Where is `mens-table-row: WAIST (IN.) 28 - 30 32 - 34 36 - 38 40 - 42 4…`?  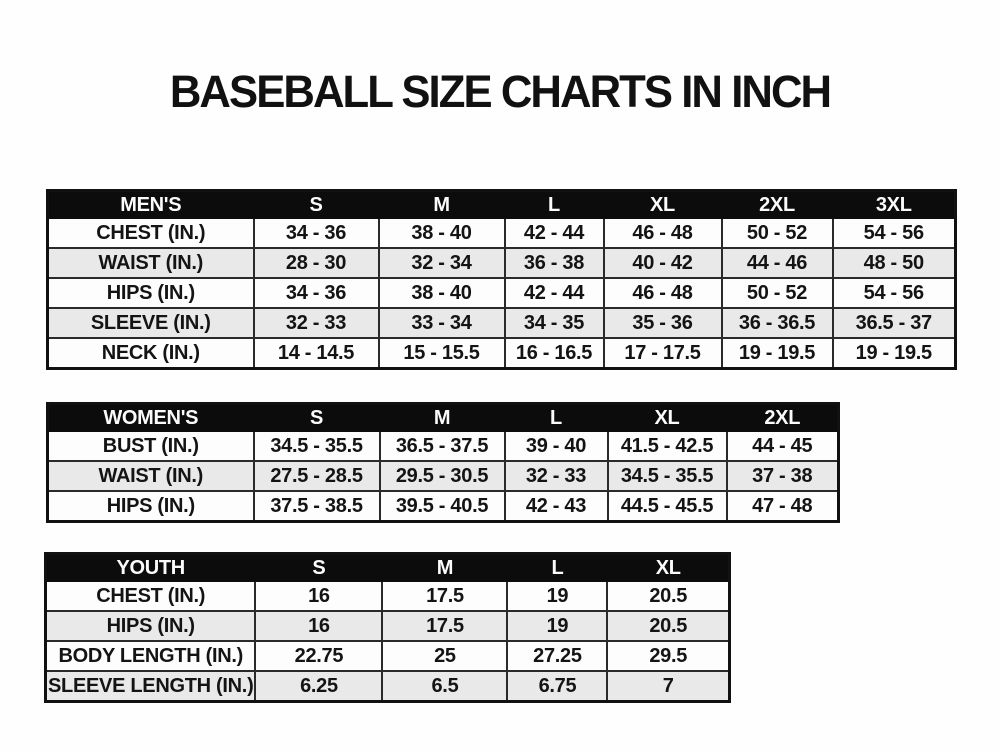 mens-table-row: WAIST (IN.) 28 - 30 32 - 34 36 - 38 40 - 42 4… is located at coordinates (501, 263).